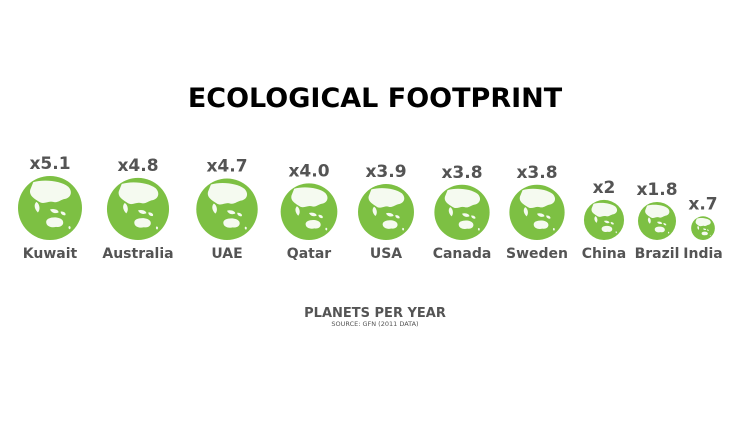  What do you see at coordinates (137, 166) in the screenshot?
I see `value-label: x4.8` at bounding box center [137, 166].